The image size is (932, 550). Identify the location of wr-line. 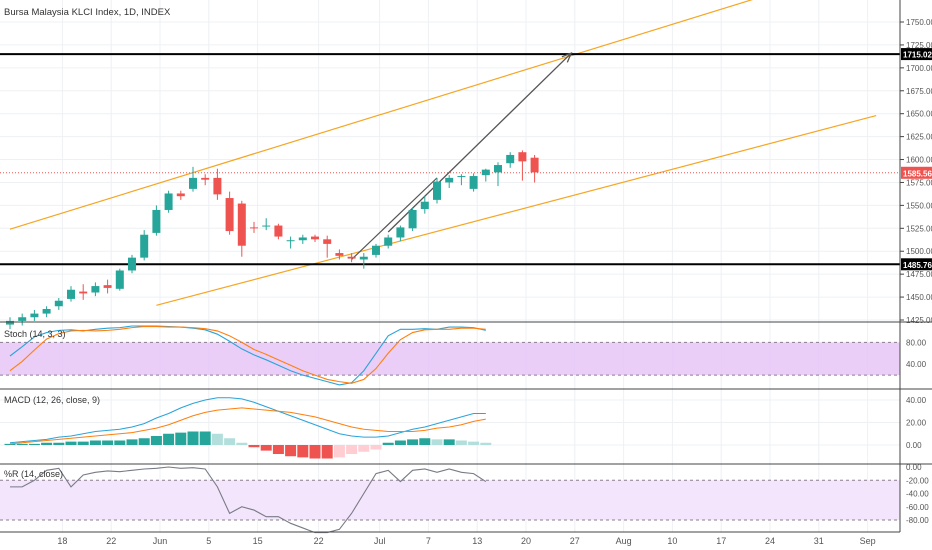
(248, 500).